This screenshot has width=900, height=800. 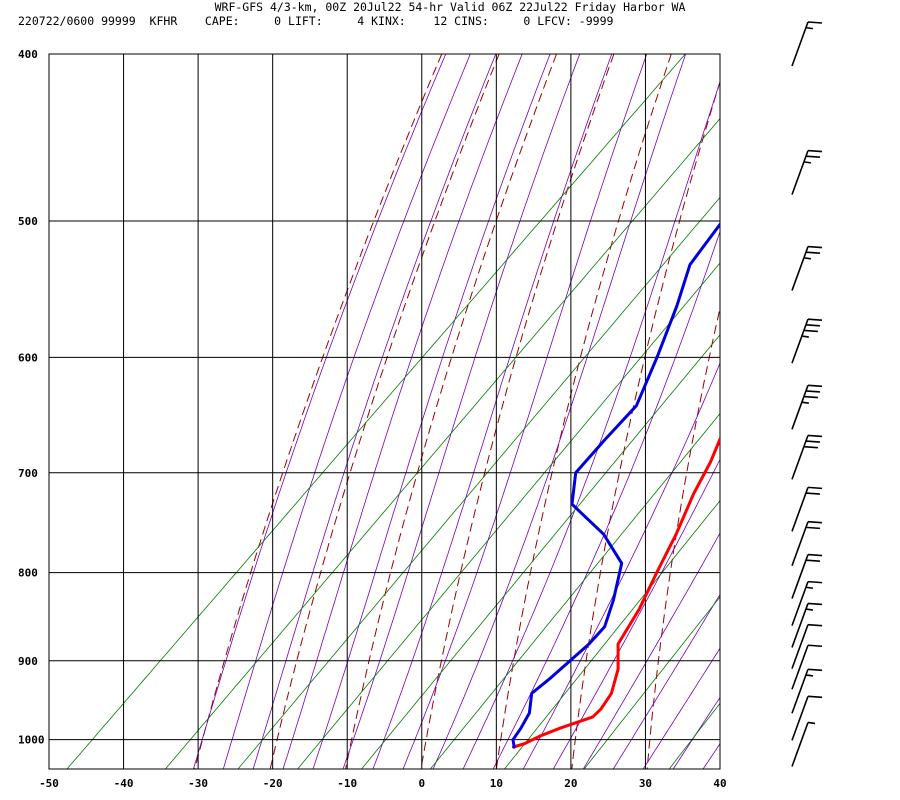 What do you see at coordinates (347, 783) in the screenshot?
I see `x-tick-label: -10` at bounding box center [347, 783].